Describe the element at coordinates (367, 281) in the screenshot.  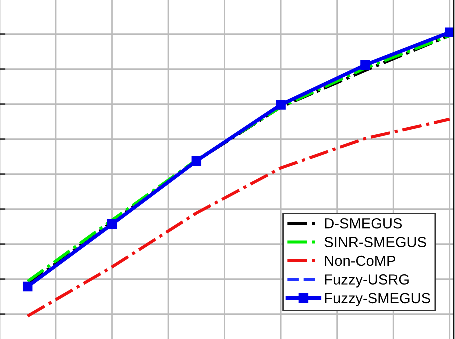
I see `legend-label: Fuzzy-USRG` at that location.